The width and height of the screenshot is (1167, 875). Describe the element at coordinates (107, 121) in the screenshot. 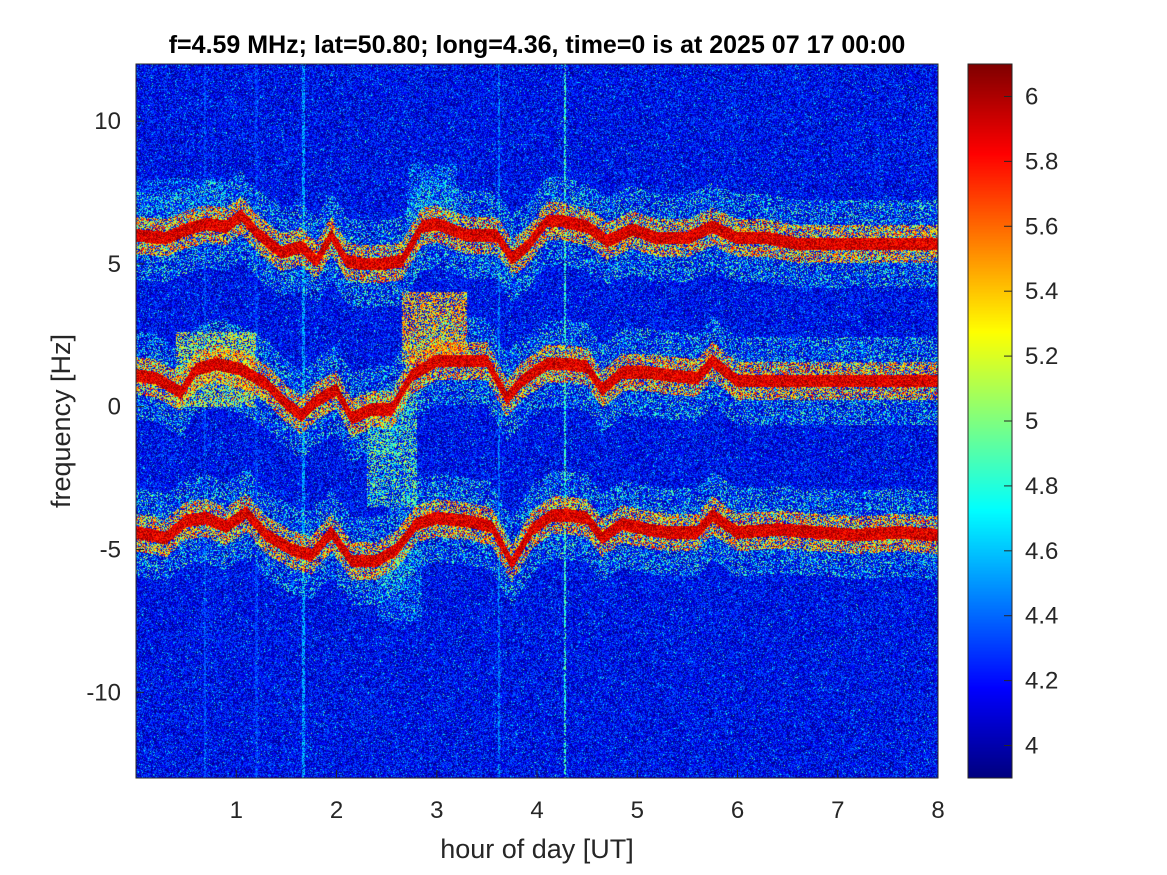

I see `y-tick-label: 10` at that location.